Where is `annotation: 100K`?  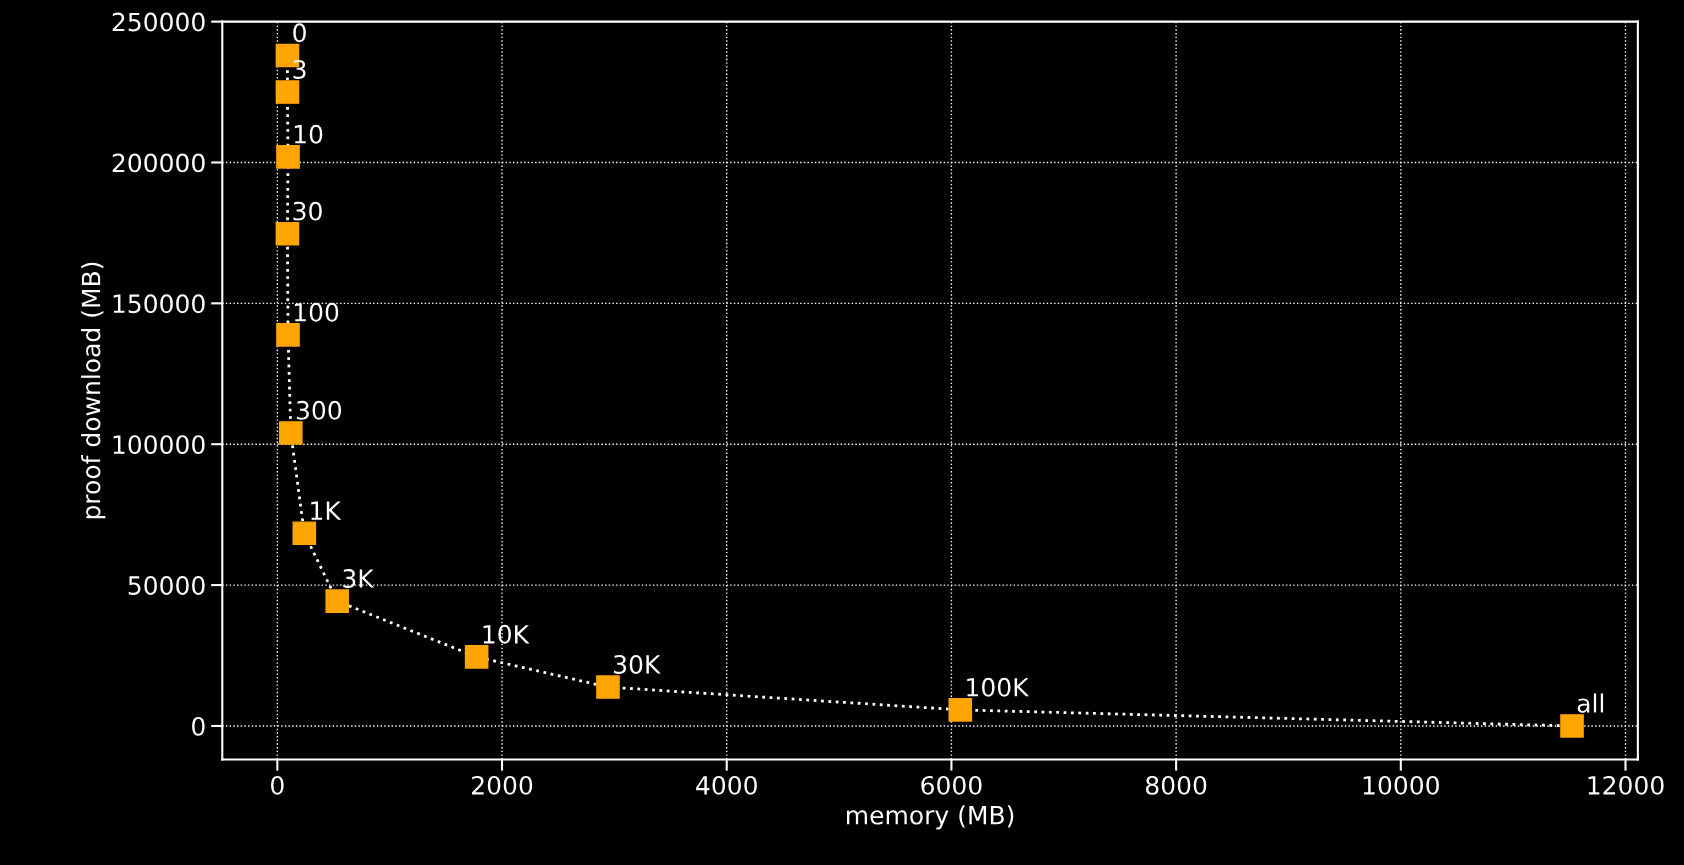 annotation: 100K is located at coordinates (998, 687).